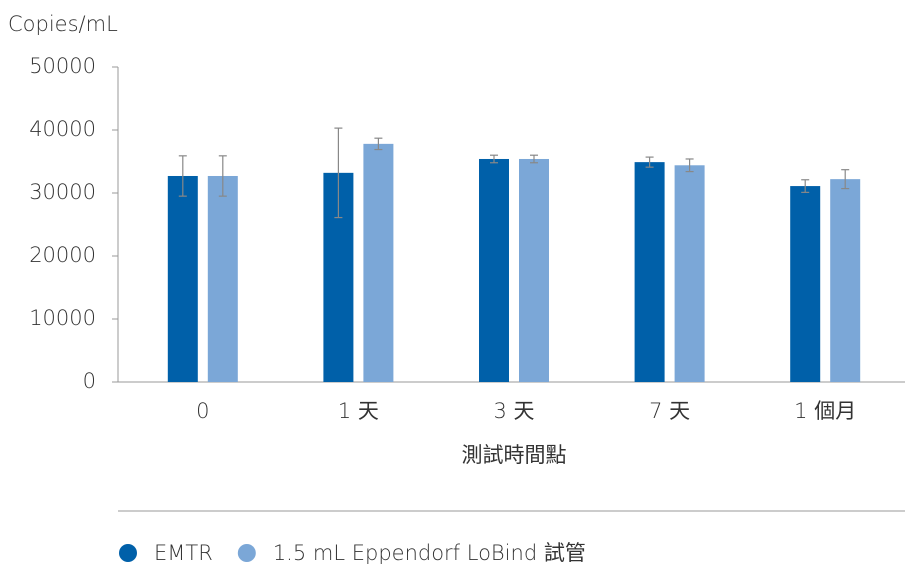  Describe the element at coordinates (62, 129) in the screenshot. I see `y-tick-label: 40000` at that location.